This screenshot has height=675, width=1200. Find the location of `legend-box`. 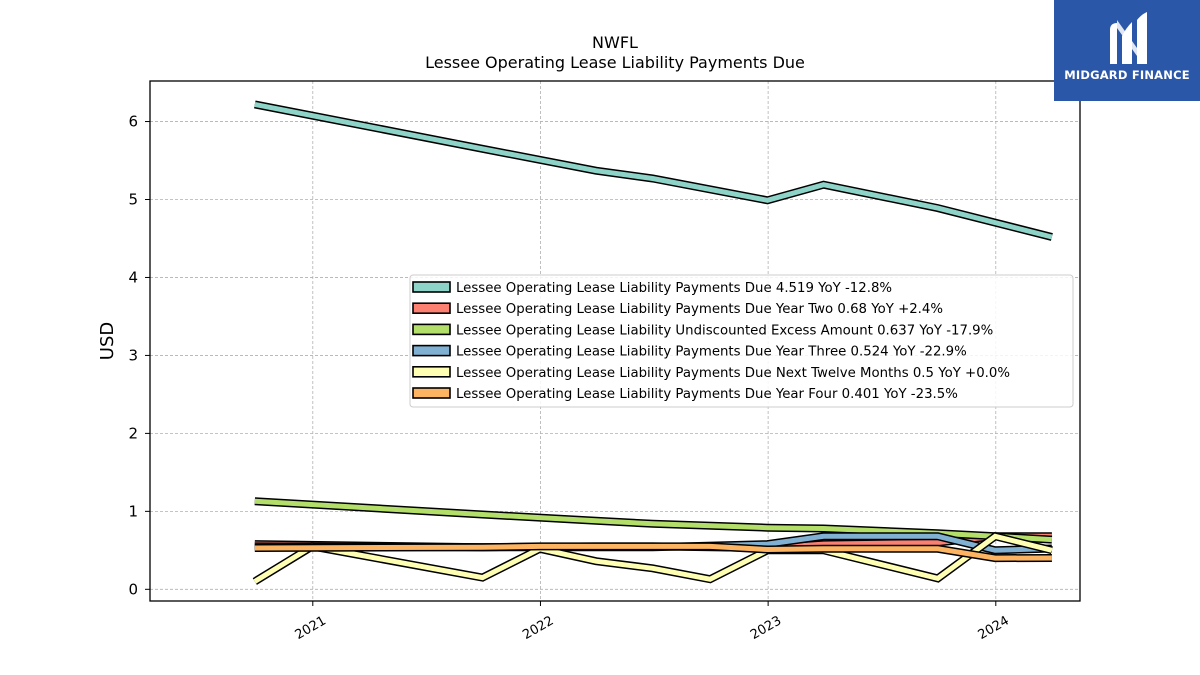

legend-box is located at coordinates (741, 341).